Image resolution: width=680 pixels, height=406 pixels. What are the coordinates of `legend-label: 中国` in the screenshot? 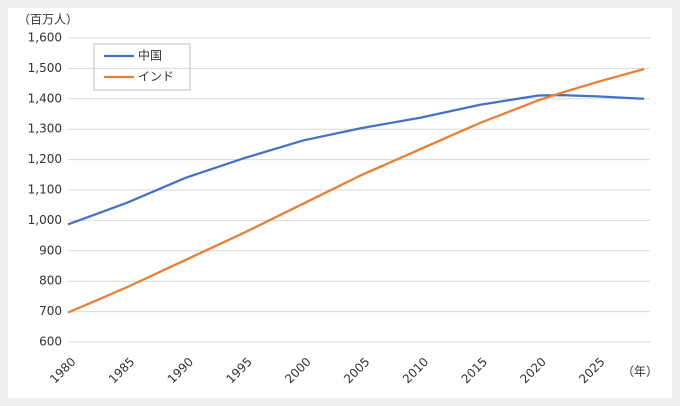 It's located at (150, 55).